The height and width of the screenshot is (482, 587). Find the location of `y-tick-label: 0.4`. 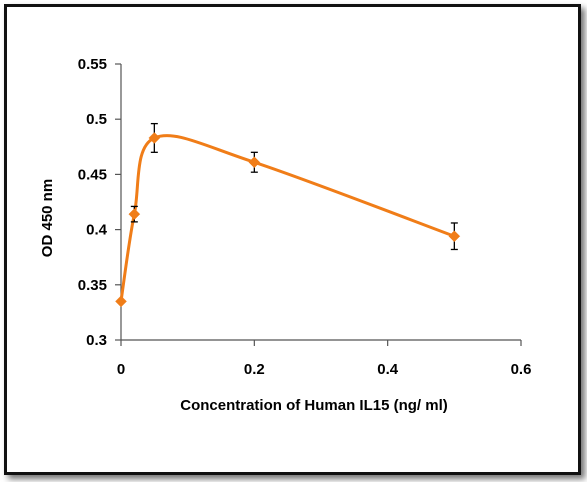

y-tick-label: 0.4 is located at coordinates (97, 230).